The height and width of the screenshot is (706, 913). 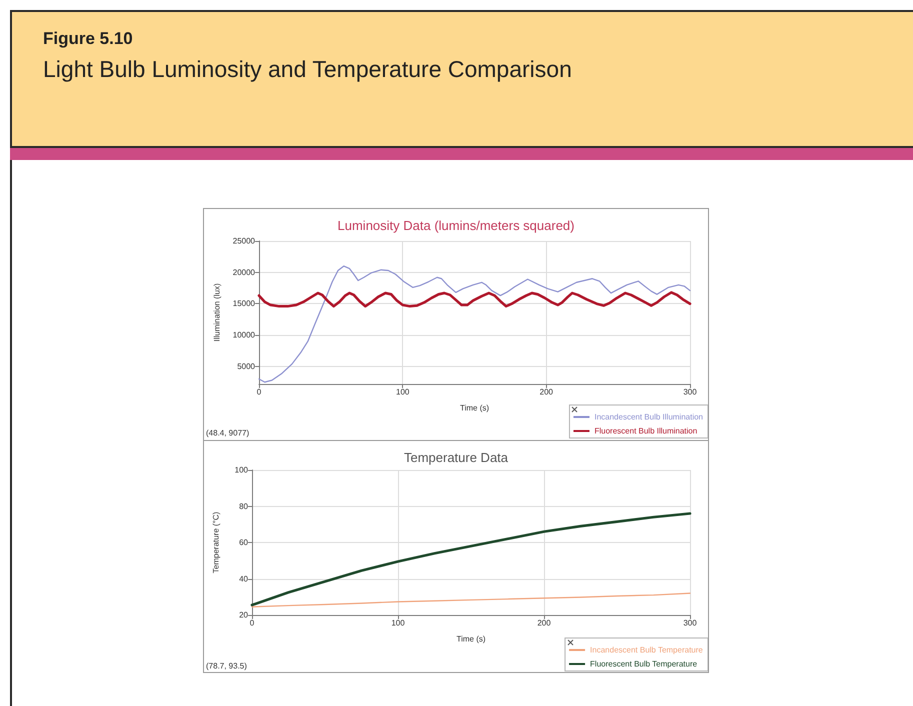 I want to click on legend-label: Fluorescent Bulb Temperature, so click(x=644, y=664).